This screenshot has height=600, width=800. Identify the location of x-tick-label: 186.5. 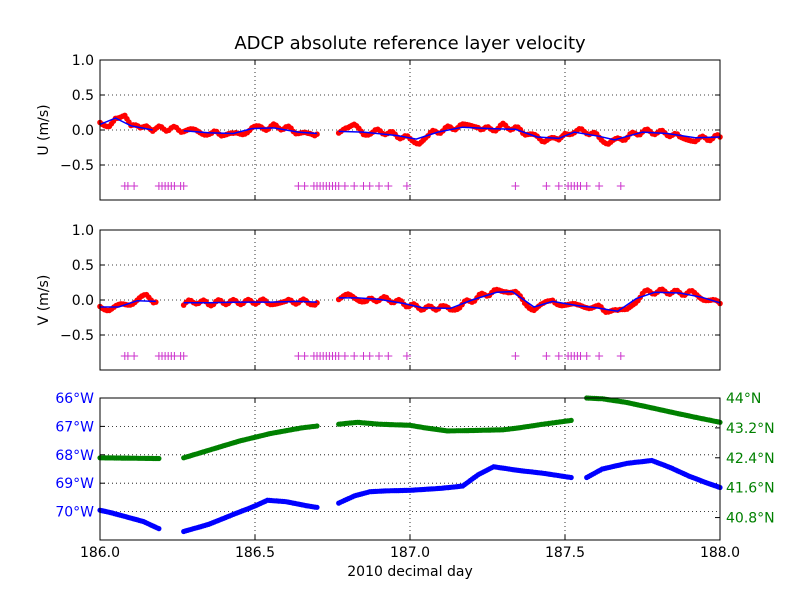
(255, 553).